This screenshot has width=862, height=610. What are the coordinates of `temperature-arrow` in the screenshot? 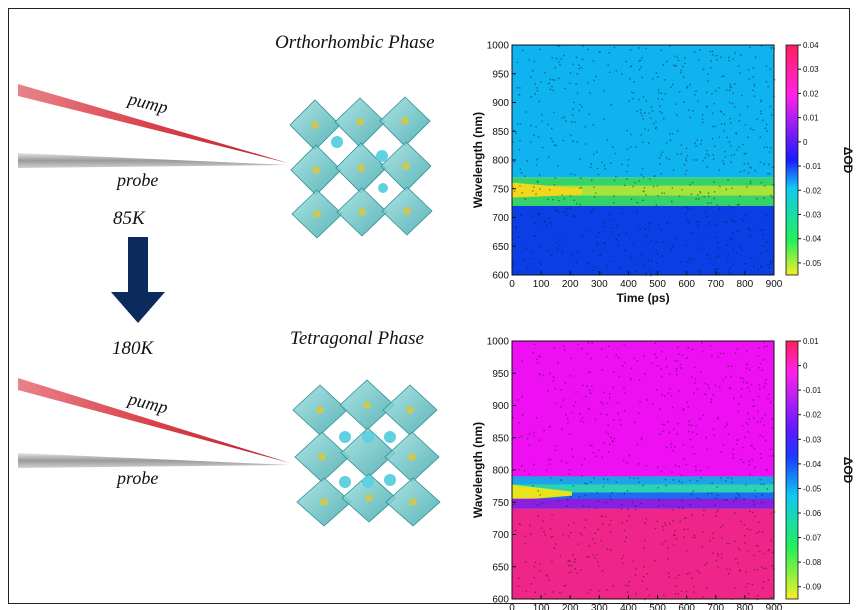 It's located at (138, 280).